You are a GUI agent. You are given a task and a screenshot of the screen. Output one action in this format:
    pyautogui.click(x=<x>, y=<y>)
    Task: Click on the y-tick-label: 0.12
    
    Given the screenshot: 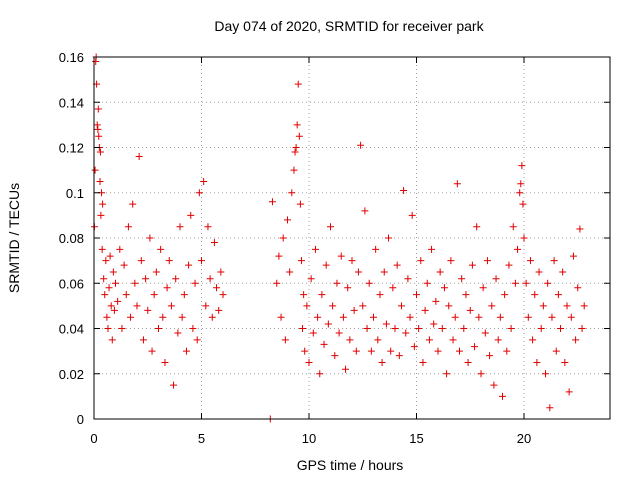 What is the action you would take?
    pyautogui.click(x=71, y=148)
    